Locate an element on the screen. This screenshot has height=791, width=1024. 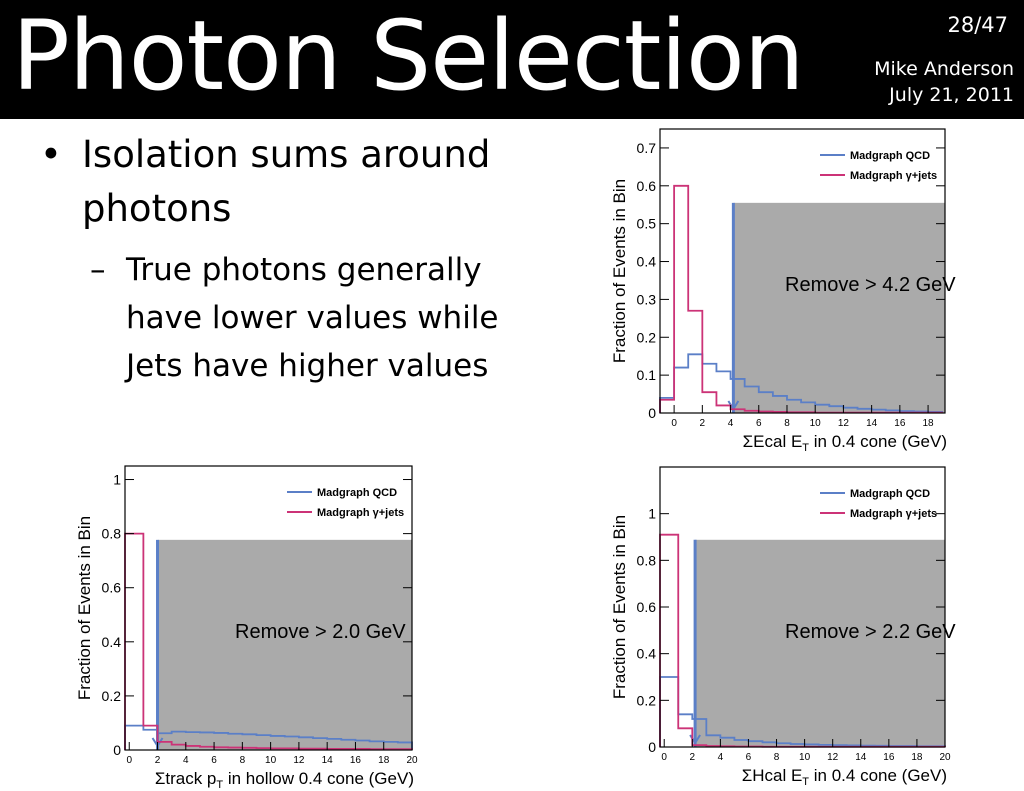
bullet-item: • Isolation sums around photons is located at coordinates (270, 182).